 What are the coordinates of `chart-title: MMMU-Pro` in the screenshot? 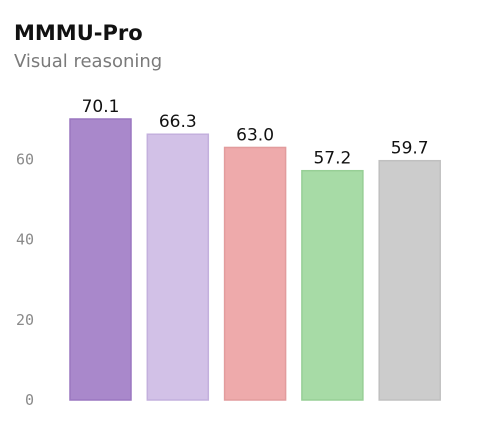 It's located at (78, 33).